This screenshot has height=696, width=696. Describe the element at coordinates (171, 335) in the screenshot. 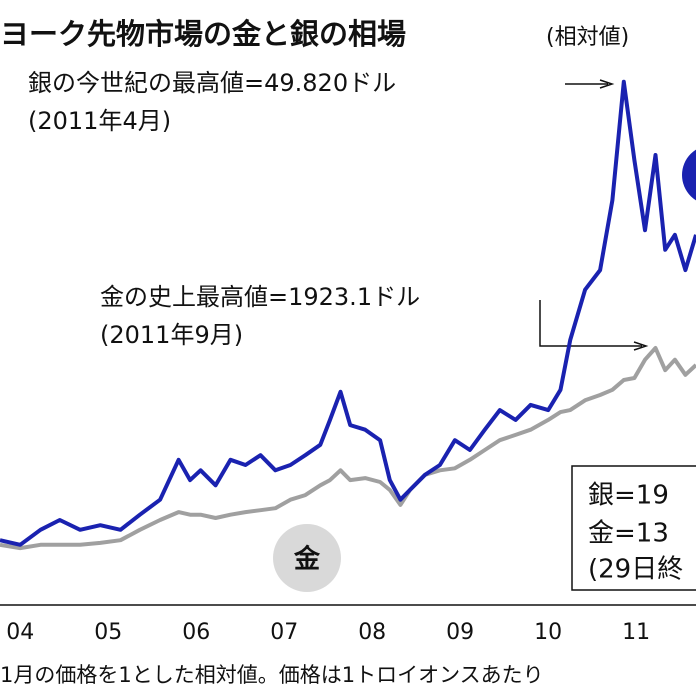

I see `annotation: (2011年9月)` at that location.